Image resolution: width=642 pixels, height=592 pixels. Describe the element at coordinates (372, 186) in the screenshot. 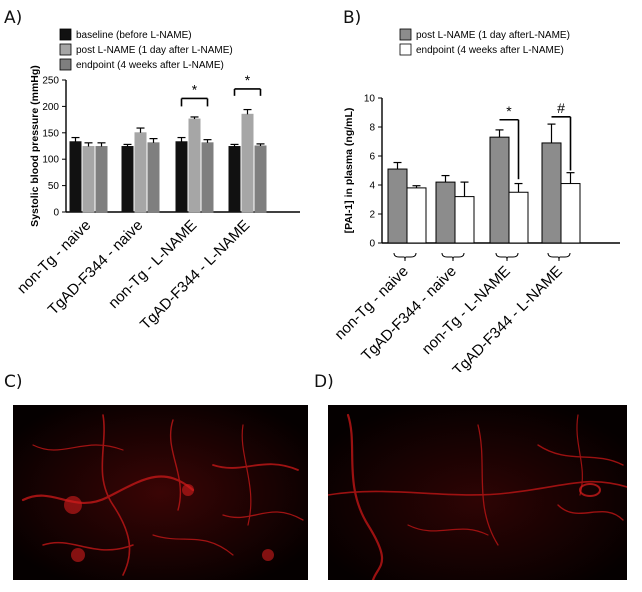

I see `y-tick-label: 4` at that location.